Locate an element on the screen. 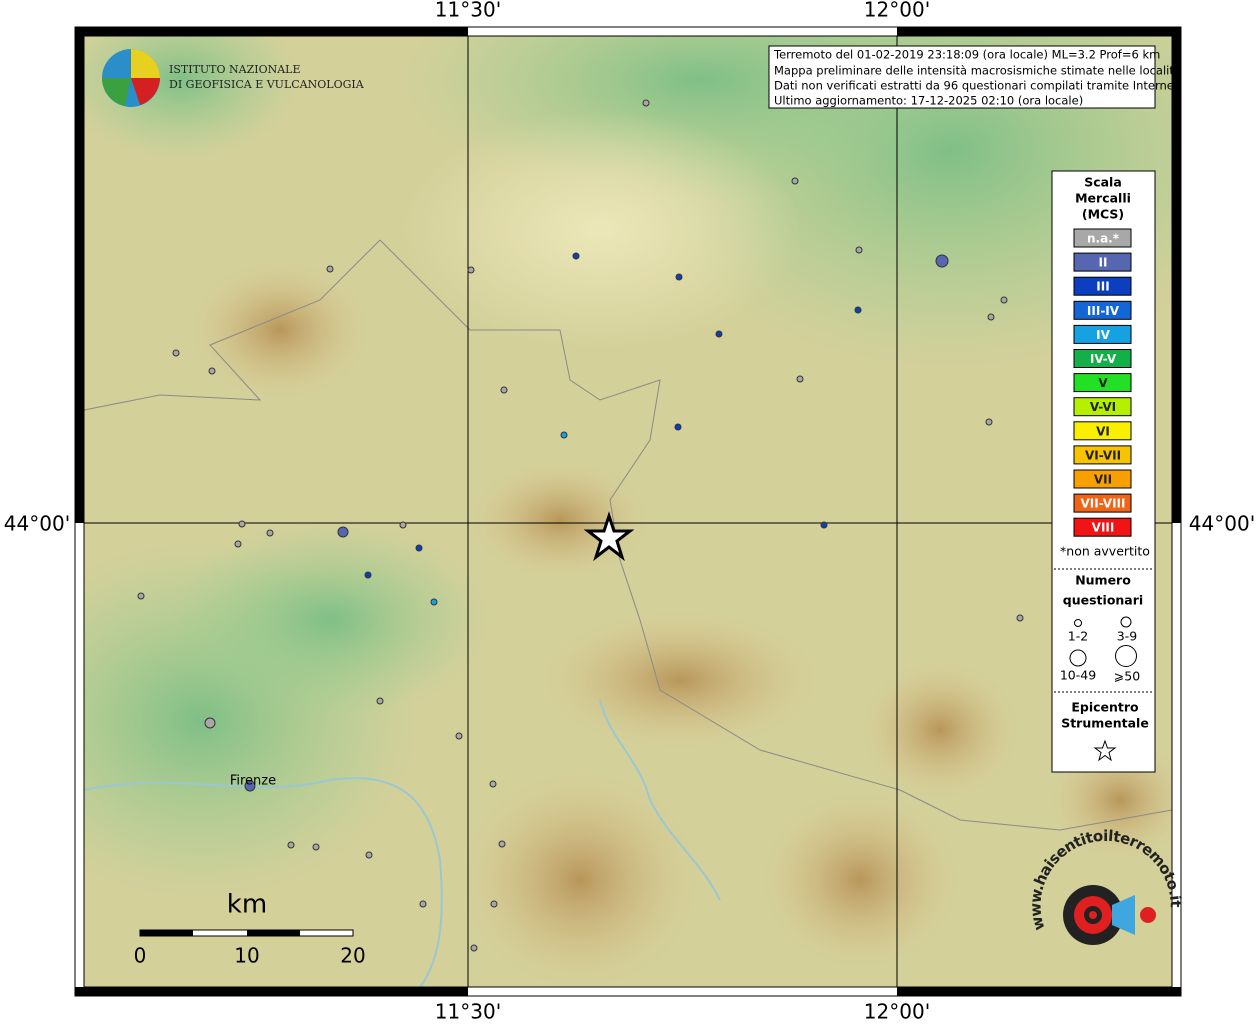 This screenshot has height=1028, width=1256. scale-bar: km 0 10 20 is located at coordinates (250, 929).